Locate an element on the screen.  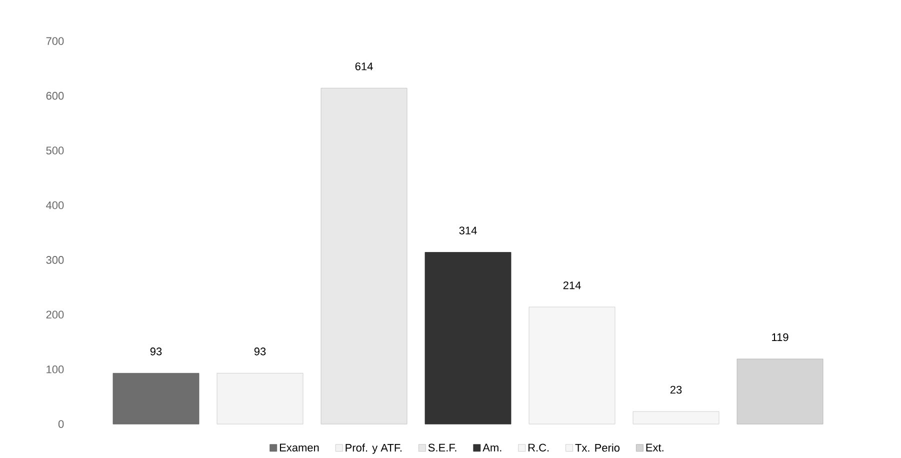
y-tick-label: 100 is located at coordinates (55, 369).